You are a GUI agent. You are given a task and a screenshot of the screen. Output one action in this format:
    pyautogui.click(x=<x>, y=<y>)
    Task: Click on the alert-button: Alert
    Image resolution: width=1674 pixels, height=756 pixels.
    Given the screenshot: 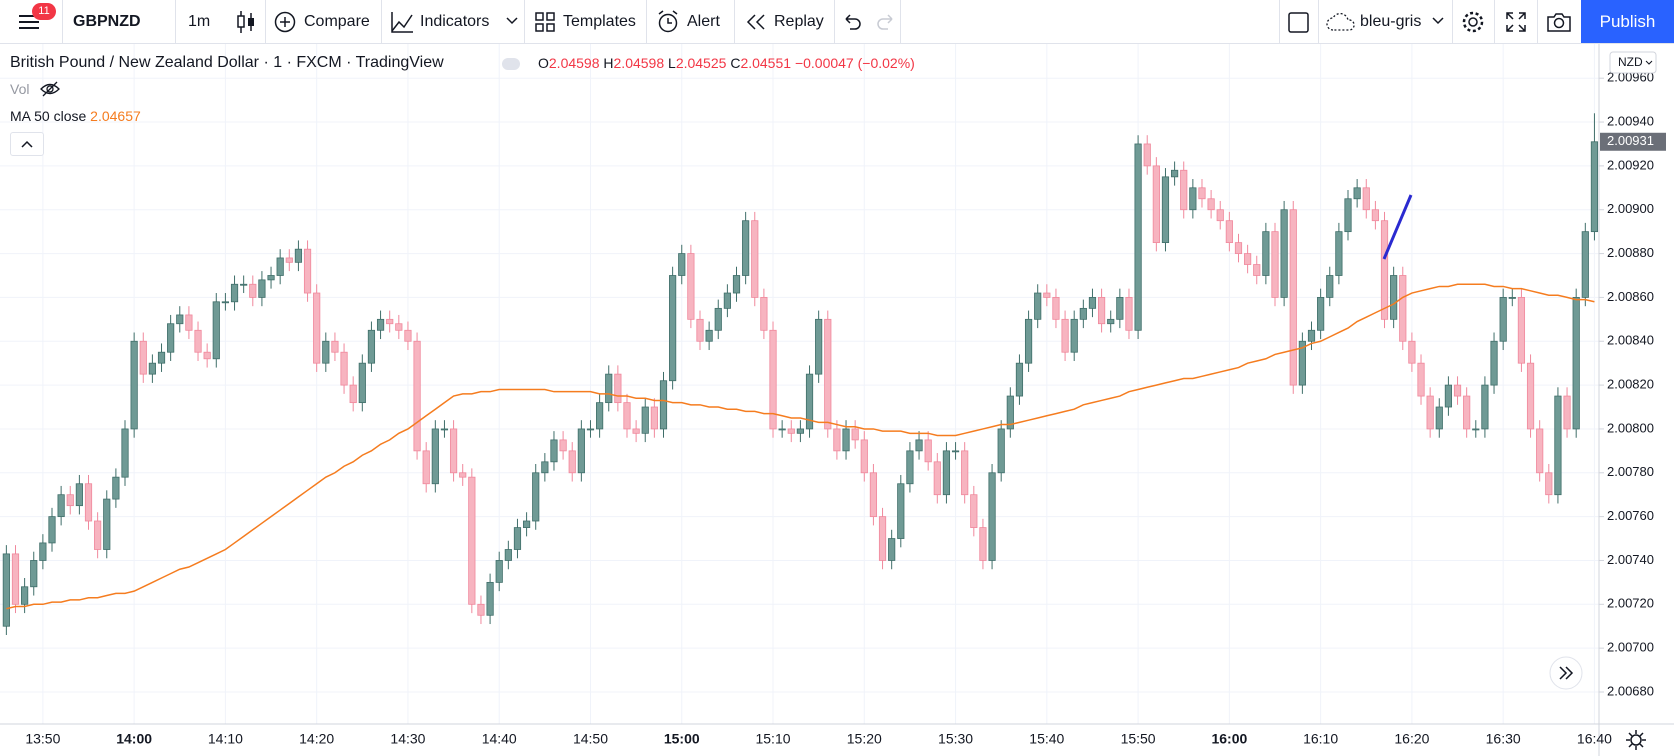 What is the action you would take?
    pyautogui.click(x=703, y=21)
    